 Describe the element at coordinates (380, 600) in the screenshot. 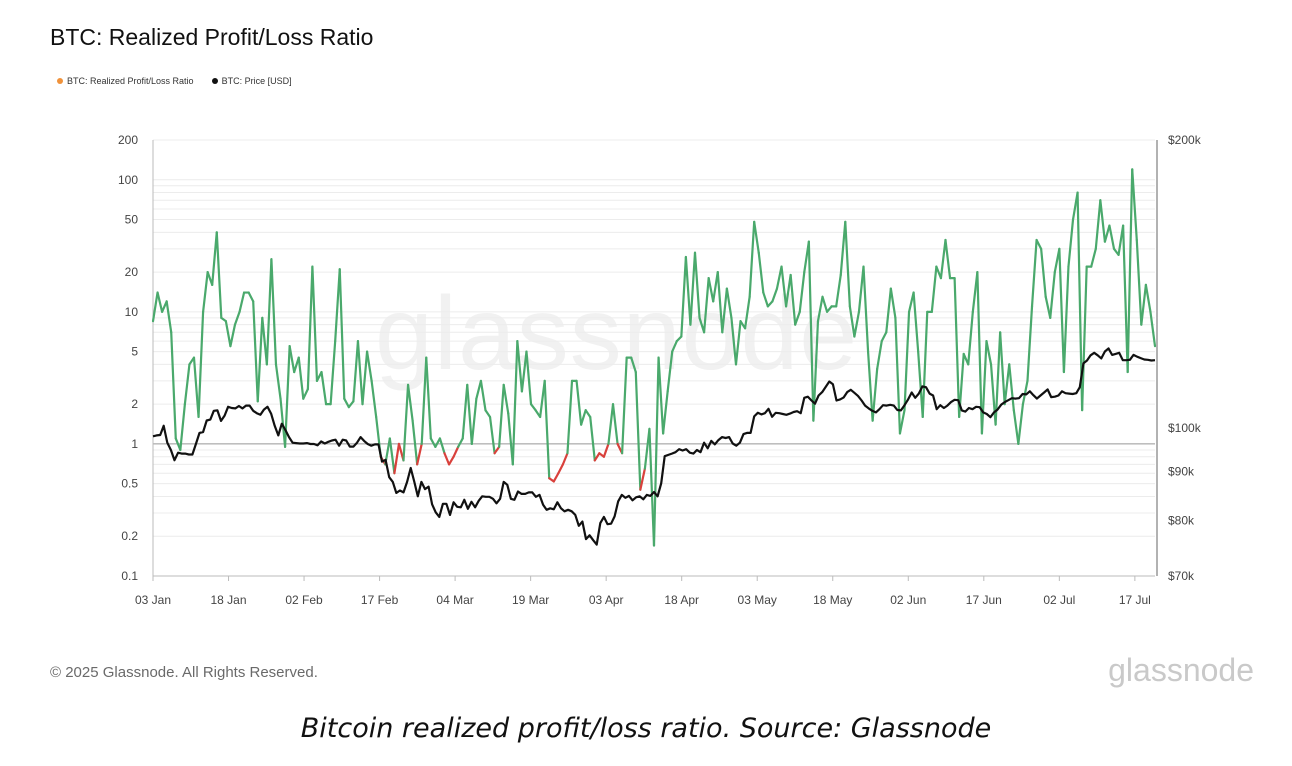

I see `x-tick-label: 17 Feb` at that location.